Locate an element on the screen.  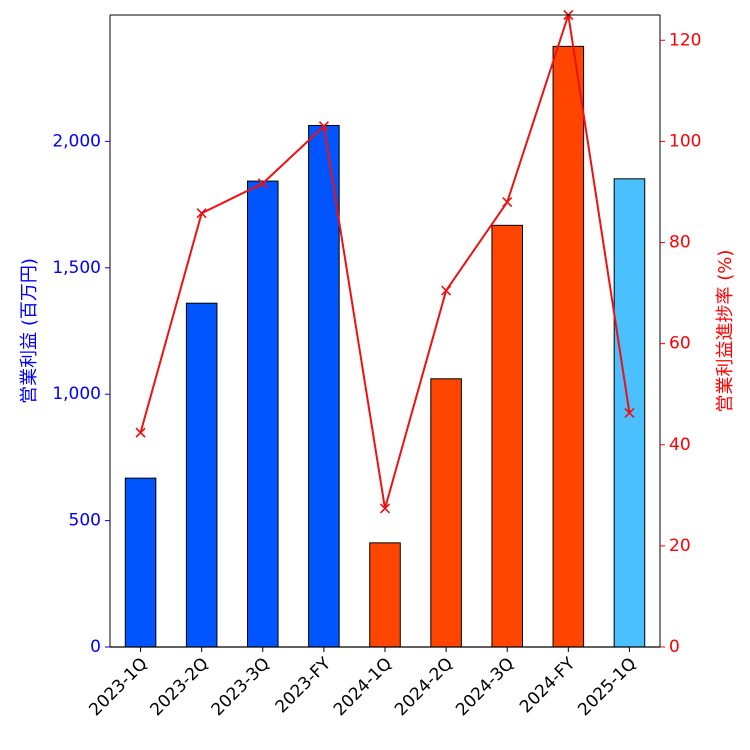
progress-marker-2024-2Q is located at coordinates (446, 290).